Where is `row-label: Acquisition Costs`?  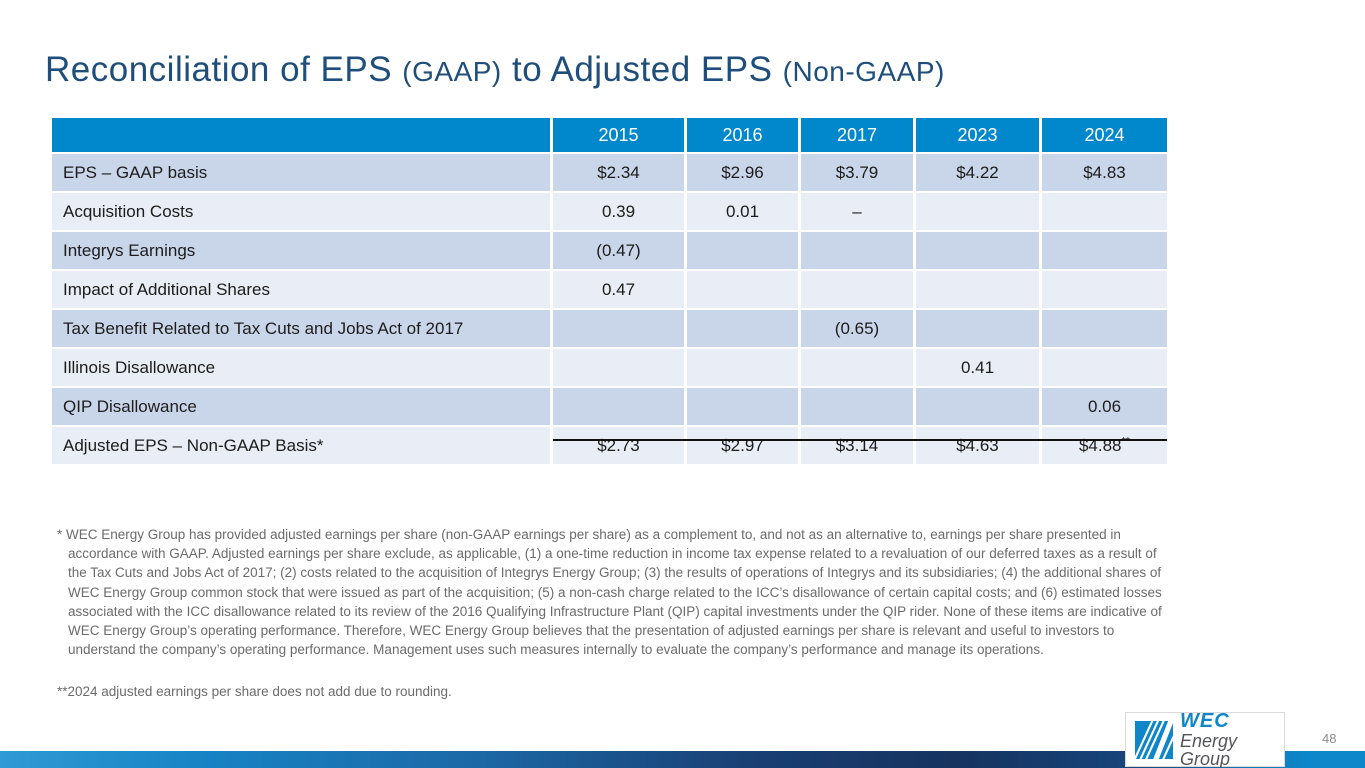 row-label: Acquisition Costs is located at coordinates (302, 210).